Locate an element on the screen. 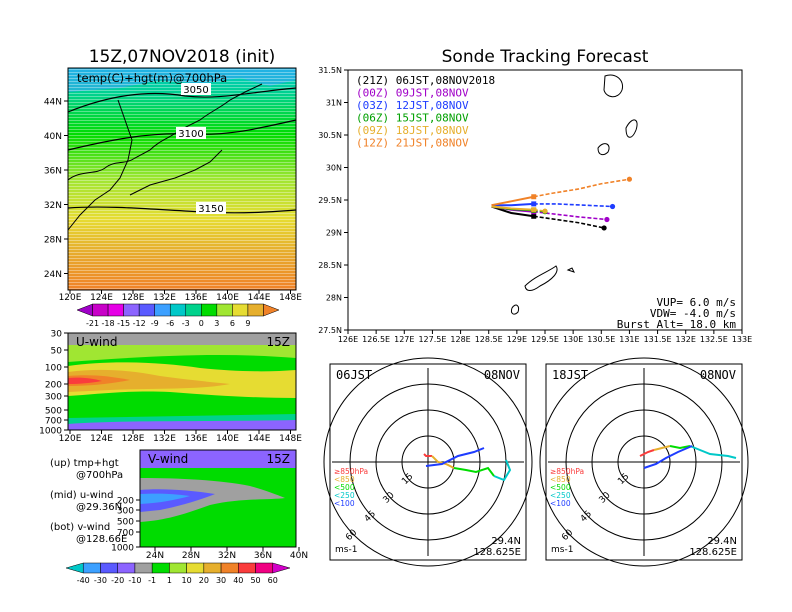 The width and height of the screenshot is (792, 612). colorbar-label: -15 is located at coordinates (123, 323).